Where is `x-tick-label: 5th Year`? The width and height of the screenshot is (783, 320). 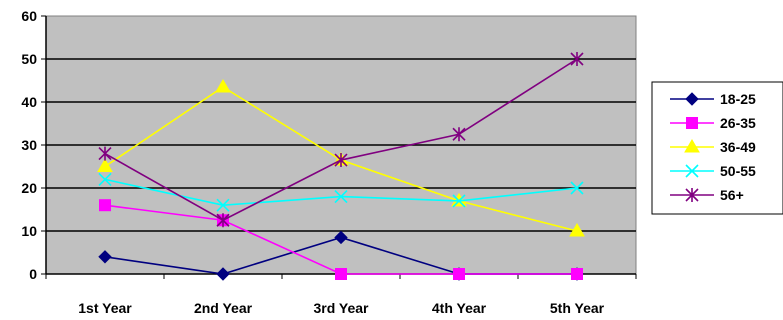 x-tick-label: 5th Year is located at coordinates (577, 308).